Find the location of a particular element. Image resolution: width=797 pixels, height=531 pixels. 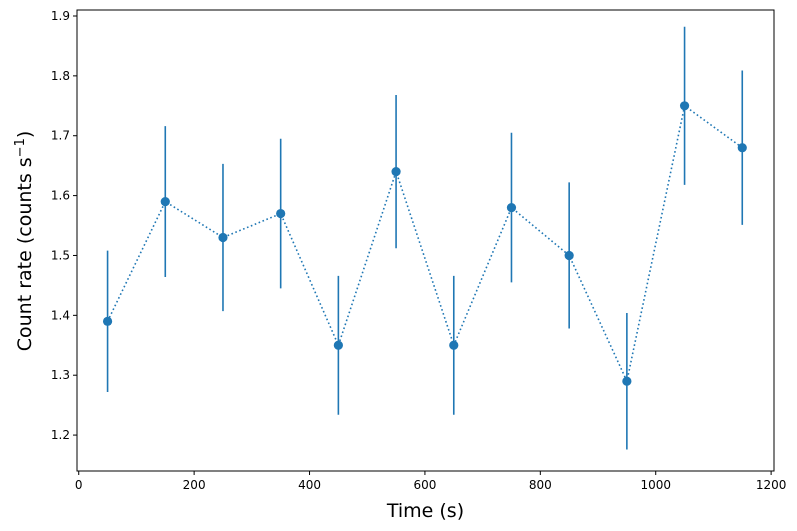

y-tick-label: 1.4 is located at coordinates (60, 315).